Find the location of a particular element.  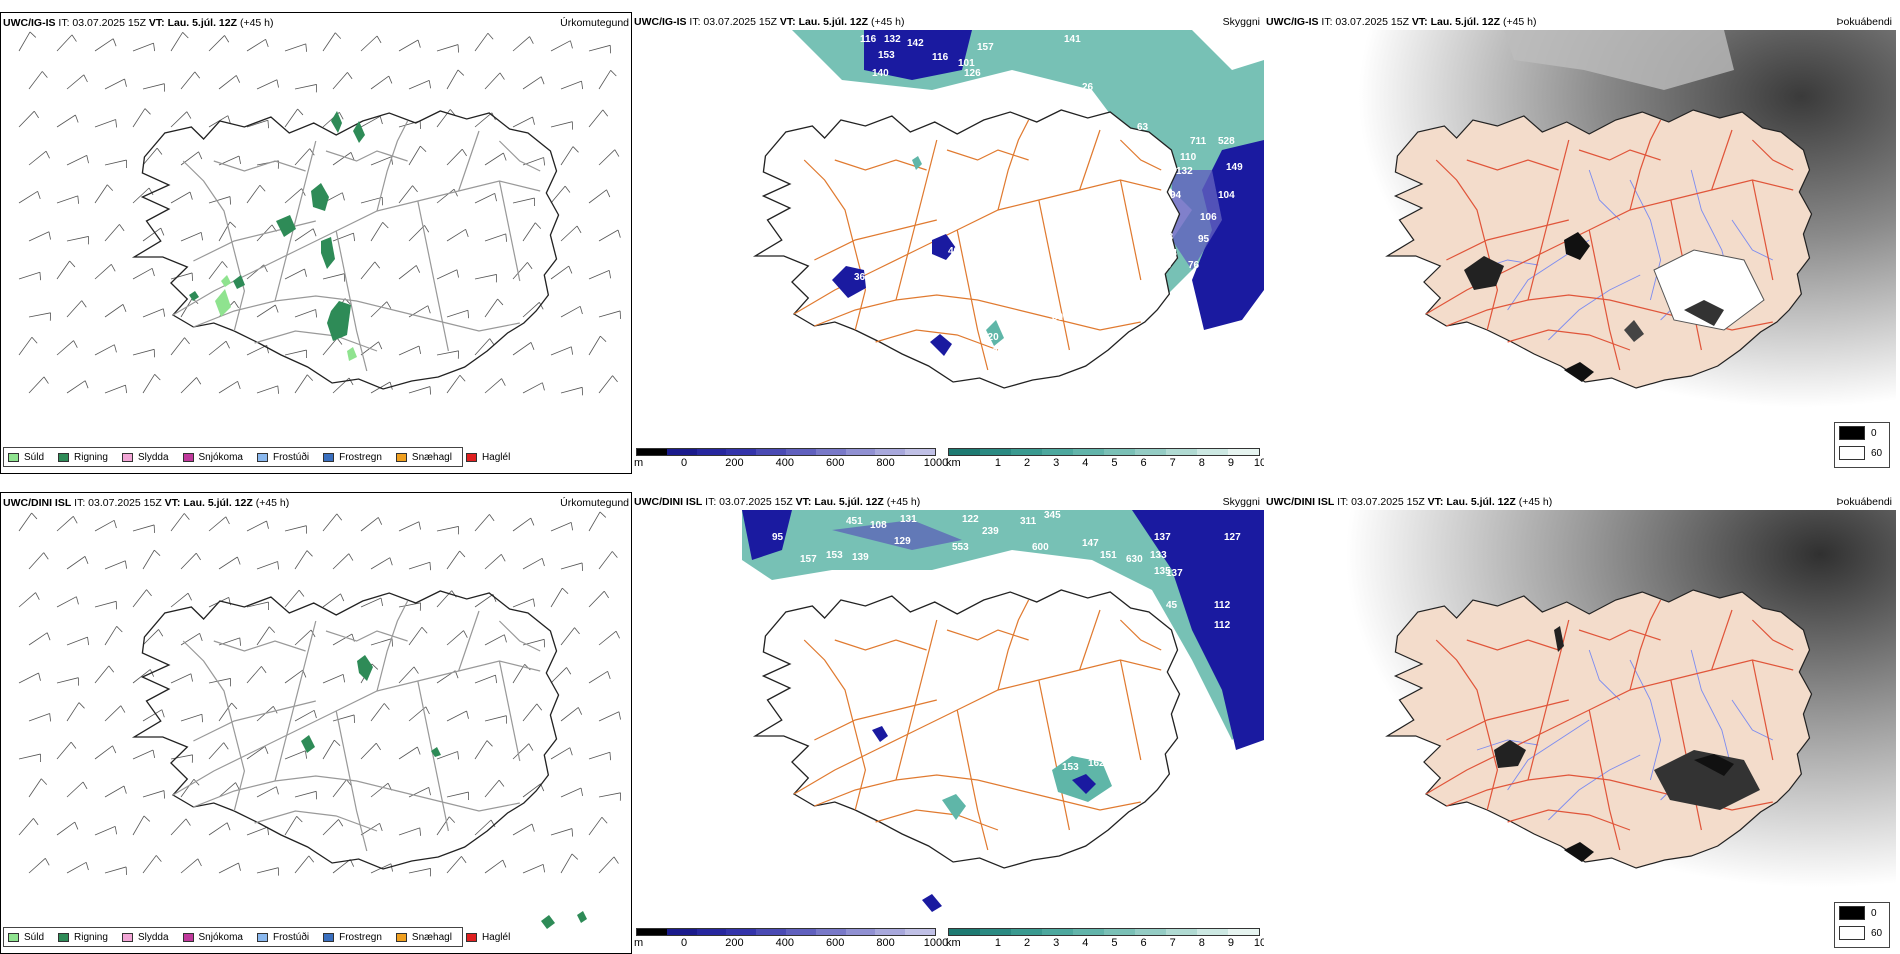

cloud-base-label: 104 is located at coordinates (1226, 195).